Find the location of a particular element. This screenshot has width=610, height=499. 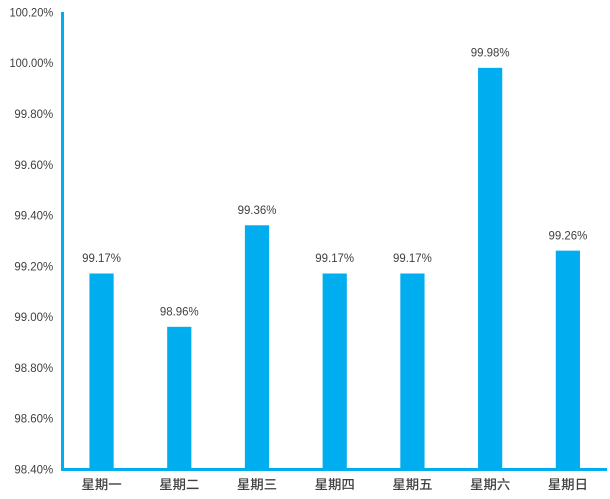

svg-text: 98.80% is located at coordinates (33, 368).